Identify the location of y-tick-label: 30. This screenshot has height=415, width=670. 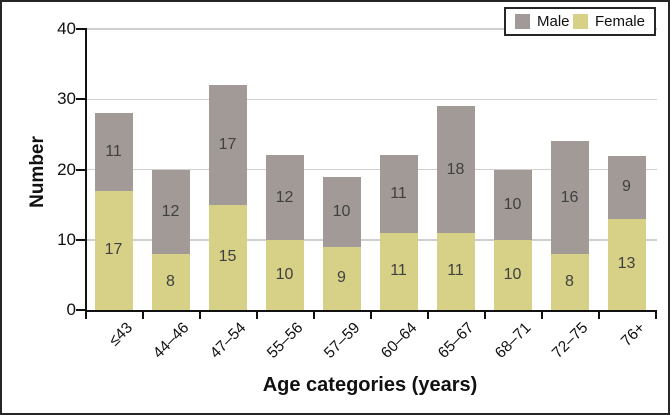
(66, 99).